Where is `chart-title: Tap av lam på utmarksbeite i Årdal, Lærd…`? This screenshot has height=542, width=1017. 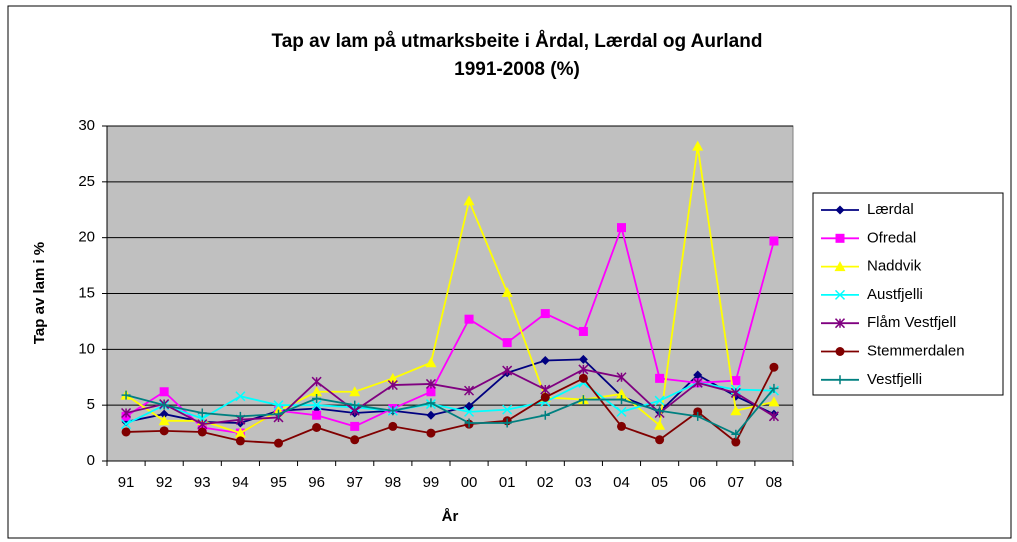 chart-title: Tap av lam på utmarksbeite i Årdal, Lærd… is located at coordinates (517, 41).